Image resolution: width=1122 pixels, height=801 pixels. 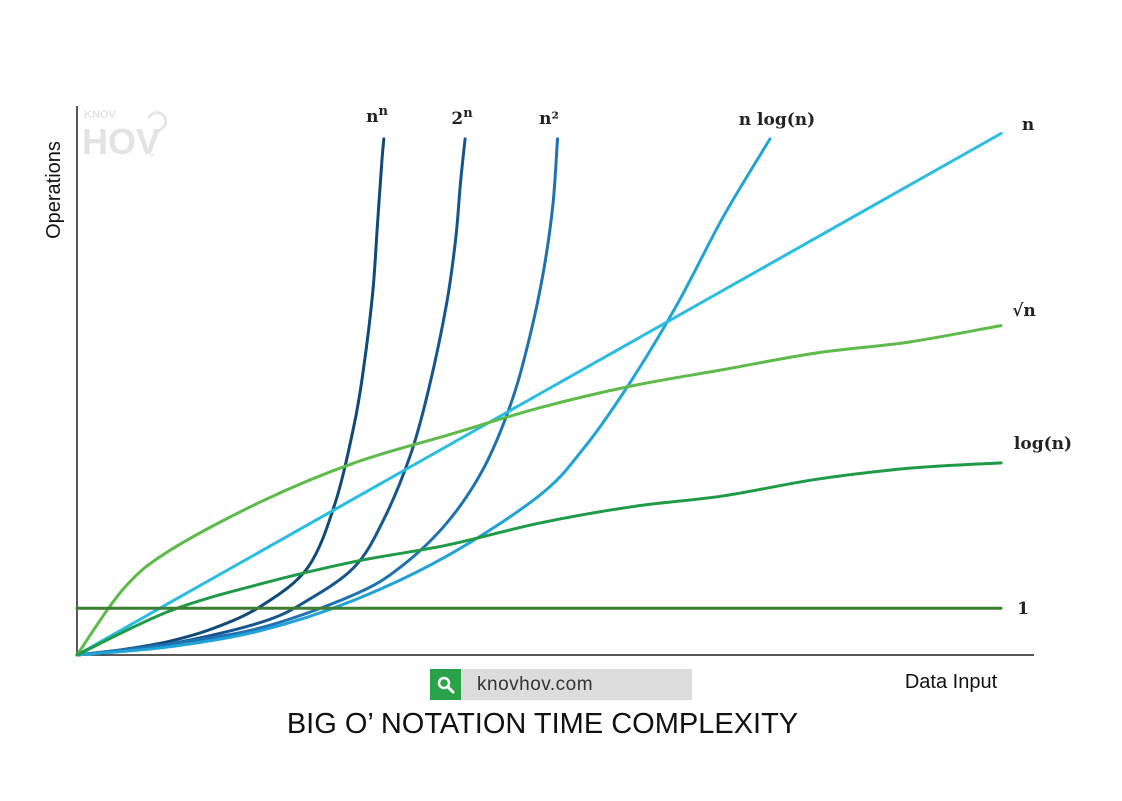 I want to click on curve-label-8: 1, so click(x=1023, y=609).